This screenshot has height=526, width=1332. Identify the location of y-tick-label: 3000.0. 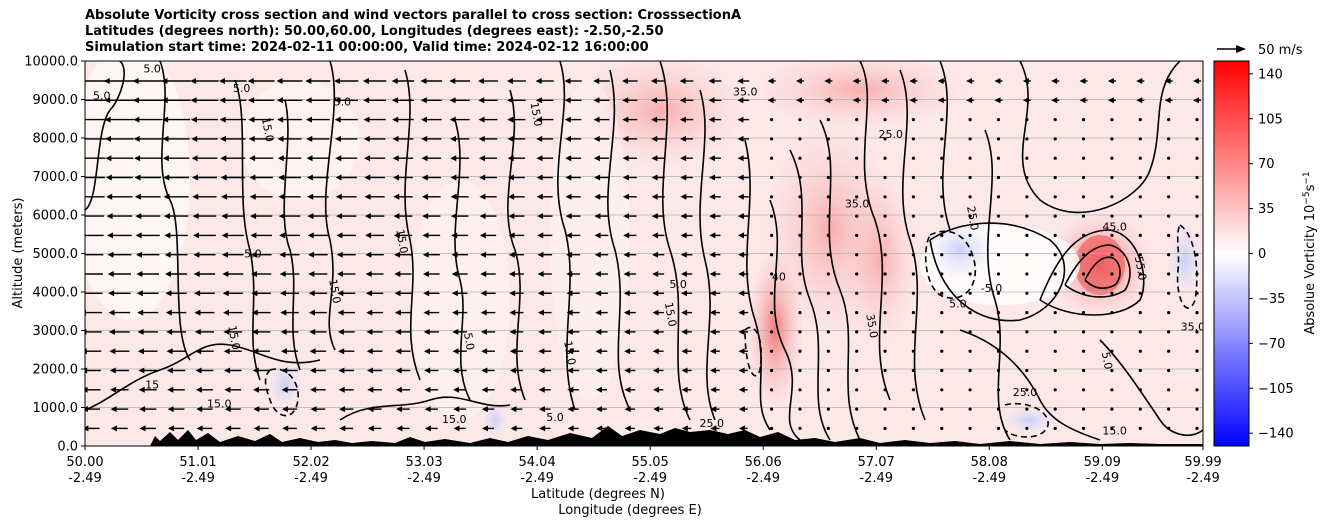
(56, 331).